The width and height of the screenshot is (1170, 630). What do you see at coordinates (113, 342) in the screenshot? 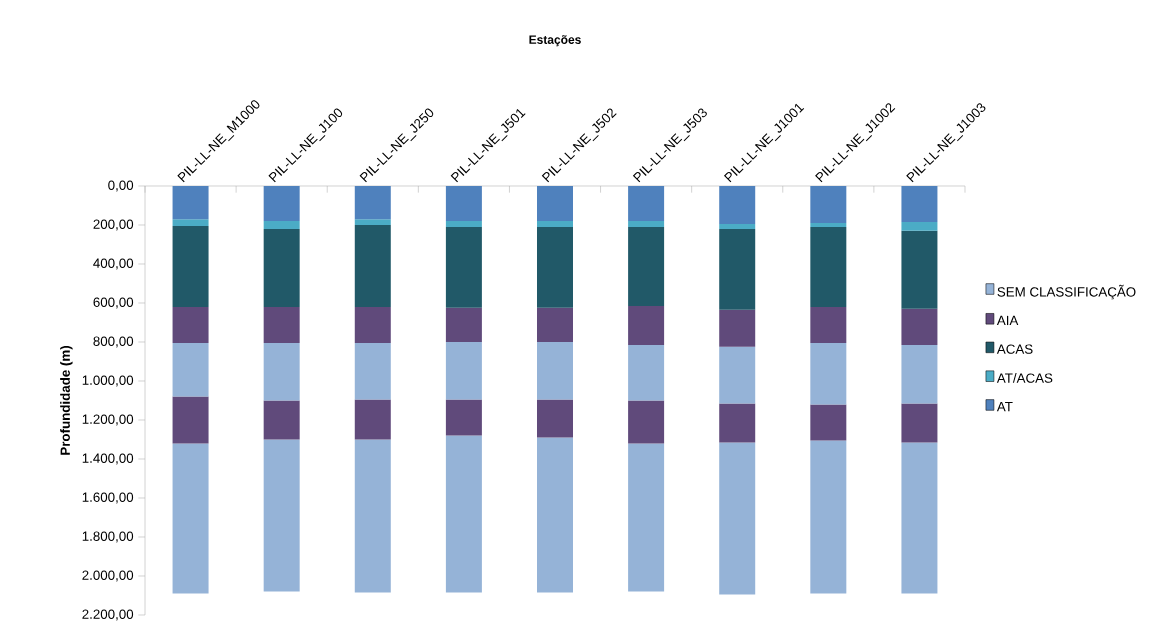
I see `y-tick-label: 800,00` at bounding box center [113, 342].